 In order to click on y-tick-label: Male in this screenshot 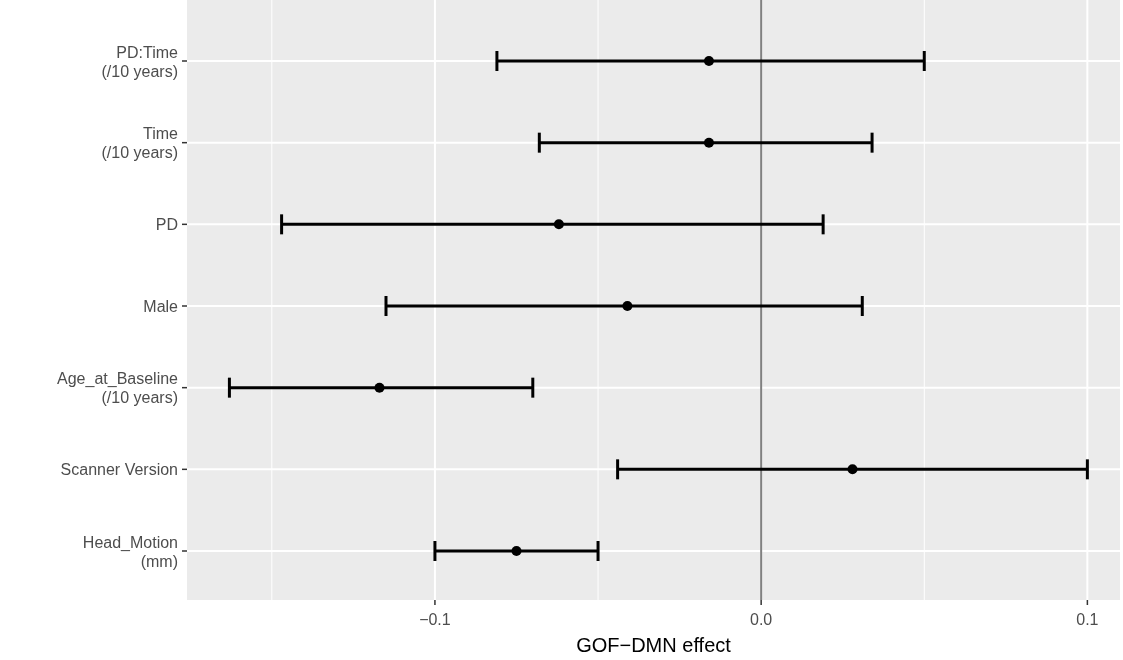, I will do `click(161, 306)`.